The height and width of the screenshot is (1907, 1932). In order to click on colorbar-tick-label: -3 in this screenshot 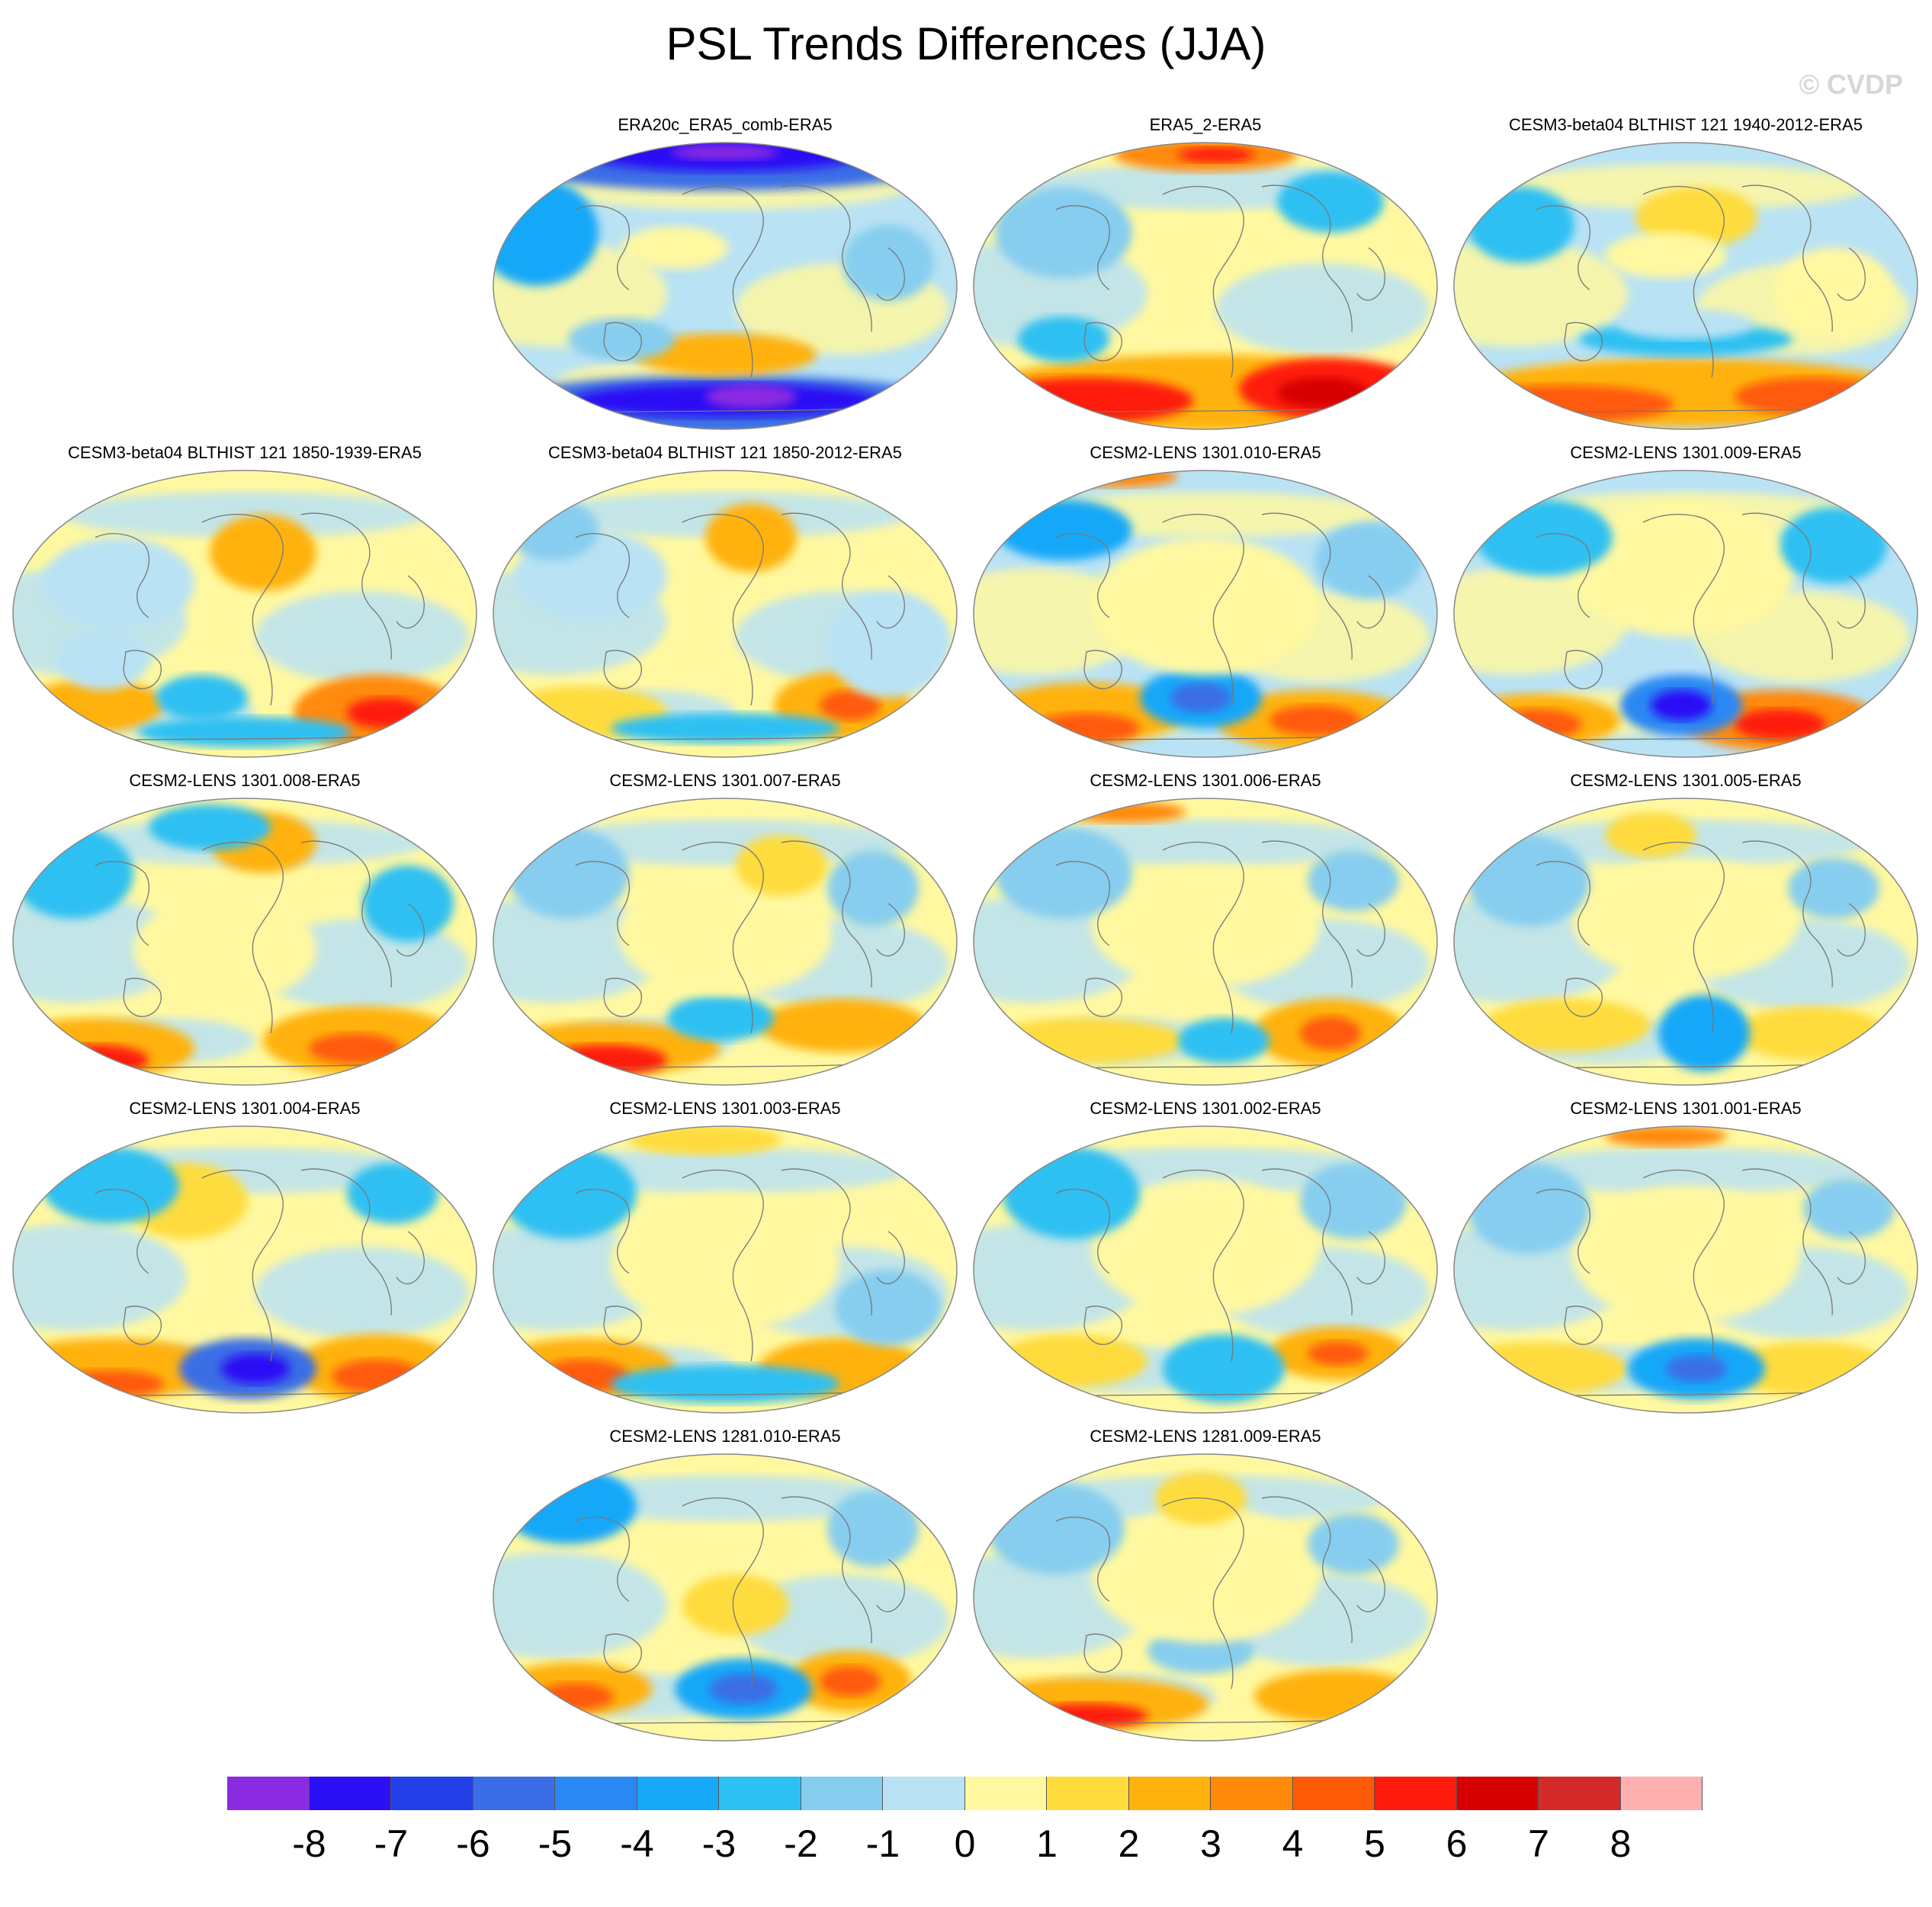, I will do `click(719, 1843)`.